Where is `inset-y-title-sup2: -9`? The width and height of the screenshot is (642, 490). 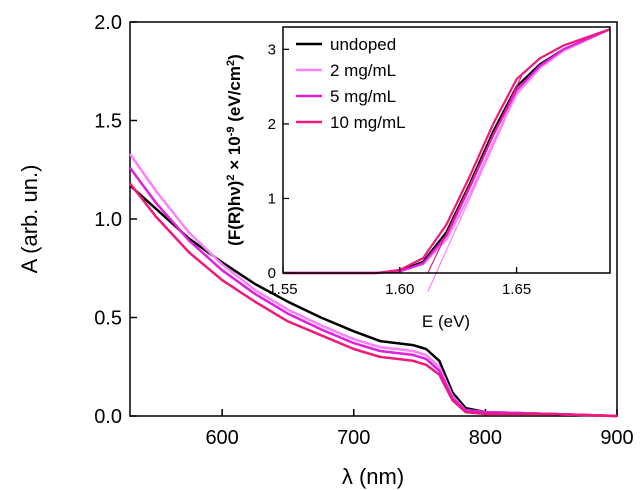
inset-y-title-sup2: -9 is located at coordinates (231, 131).